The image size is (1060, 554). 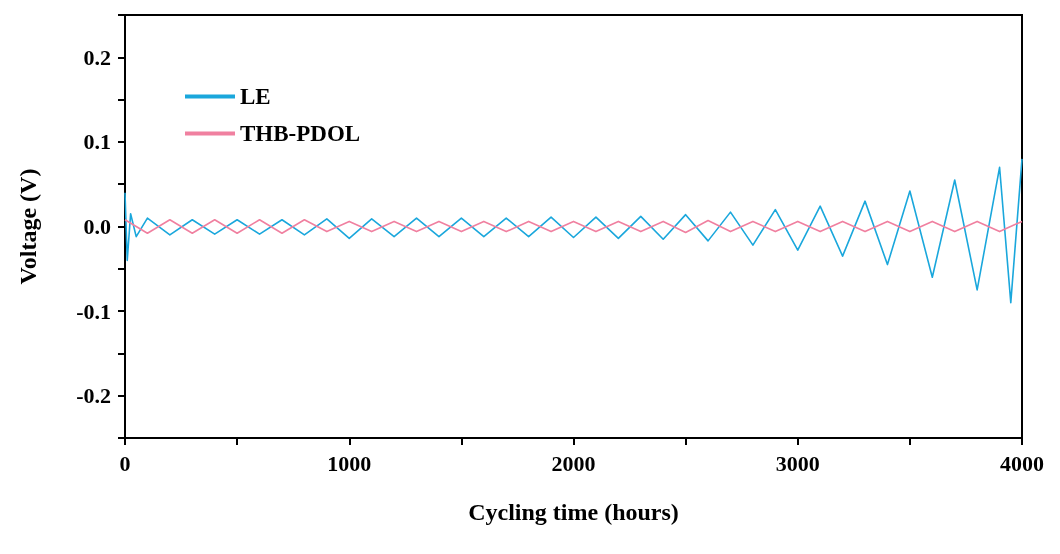 What do you see at coordinates (300, 133) in the screenshot?
I see `legend-label: THB-PDOL` at bounding box center [300, 133].